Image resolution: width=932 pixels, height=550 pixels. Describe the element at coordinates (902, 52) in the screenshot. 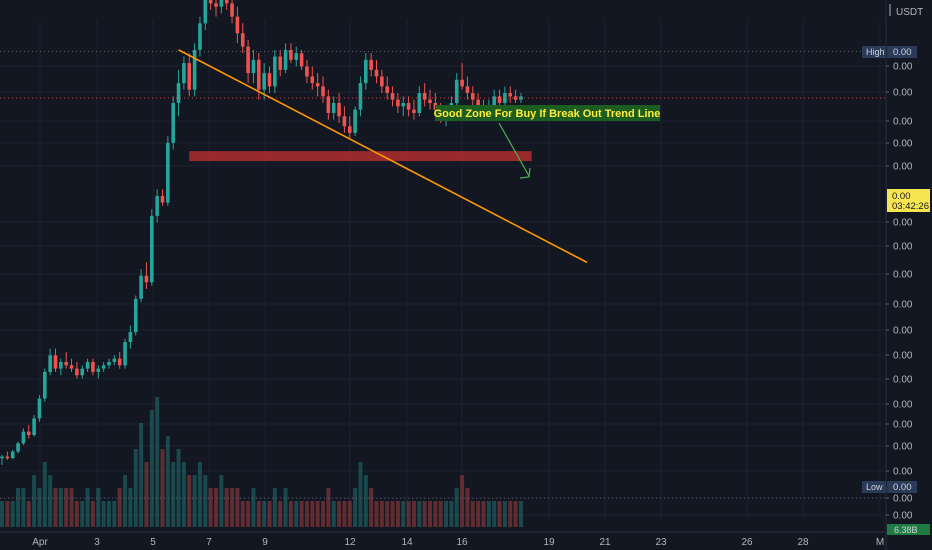

I see `high-value-box` at that location.